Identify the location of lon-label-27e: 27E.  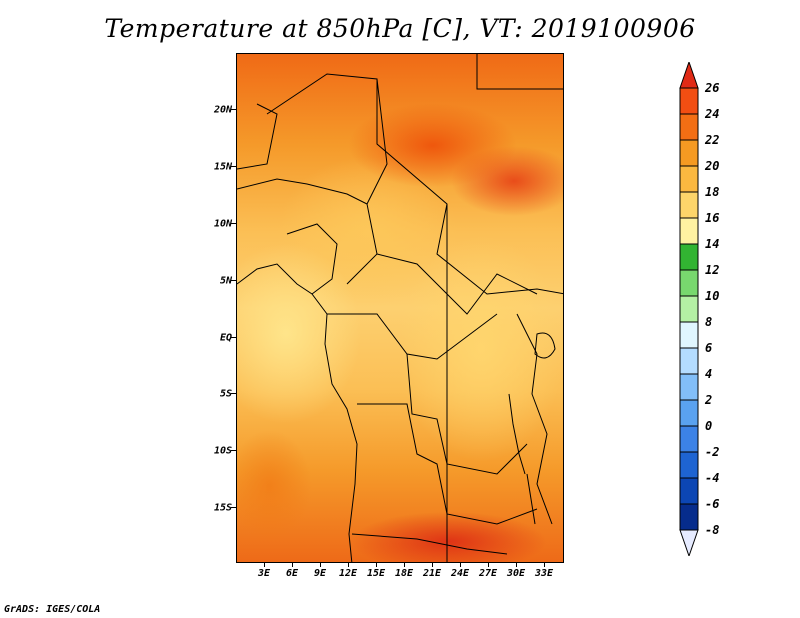
(488, 573).